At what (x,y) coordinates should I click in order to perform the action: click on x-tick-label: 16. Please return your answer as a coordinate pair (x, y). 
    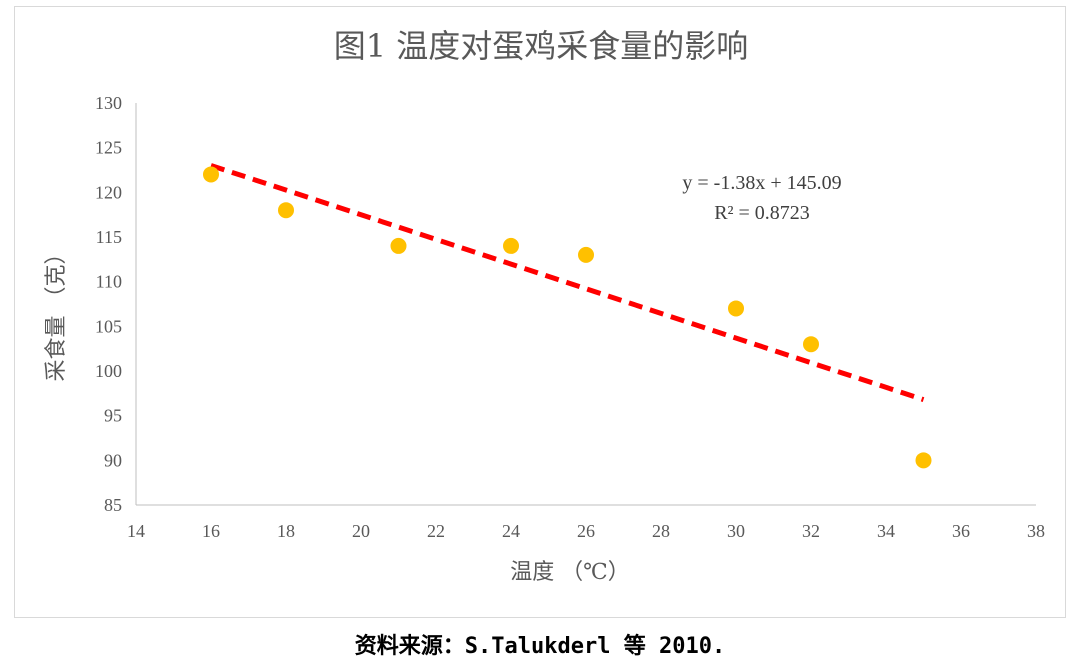
    Looking at the image, I should click on (211, 531).